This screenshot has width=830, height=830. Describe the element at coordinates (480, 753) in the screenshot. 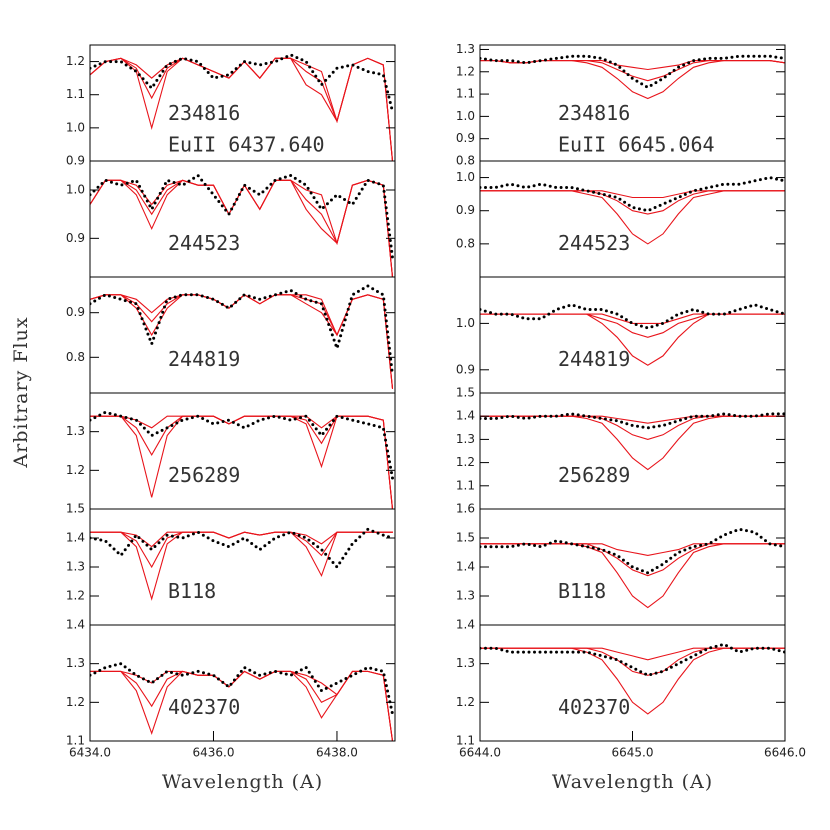

I see `x-tick-label: 6644.0` at that location.